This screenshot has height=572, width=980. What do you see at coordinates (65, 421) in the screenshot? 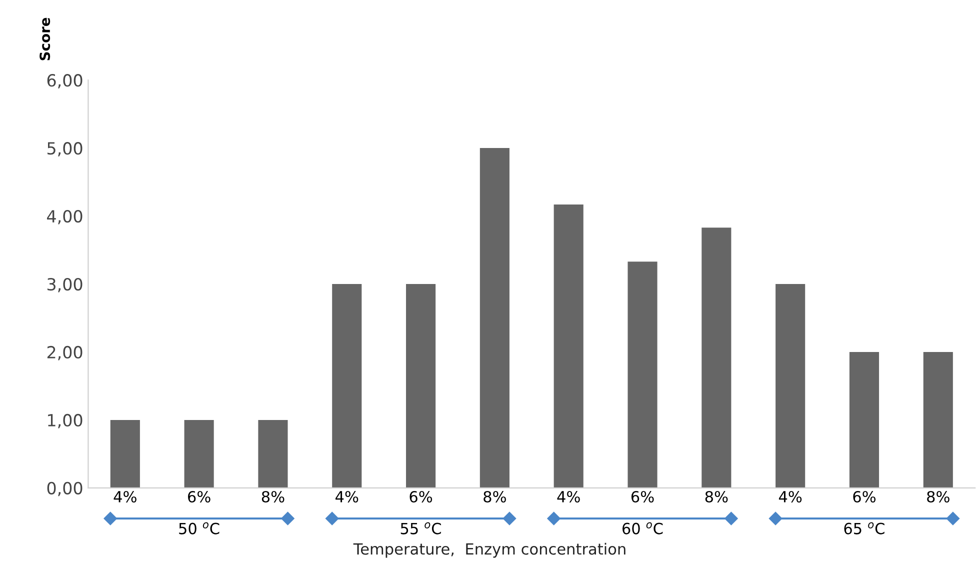
I see `y-tick-label: 1,00` at bounding box center [65, 421].